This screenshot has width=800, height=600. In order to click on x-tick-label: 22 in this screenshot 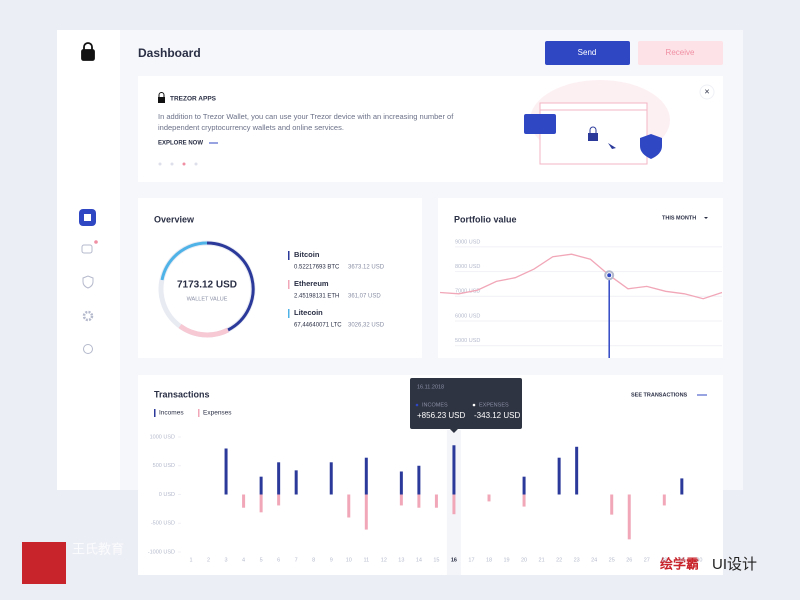, I will do `click(559, 560)`.